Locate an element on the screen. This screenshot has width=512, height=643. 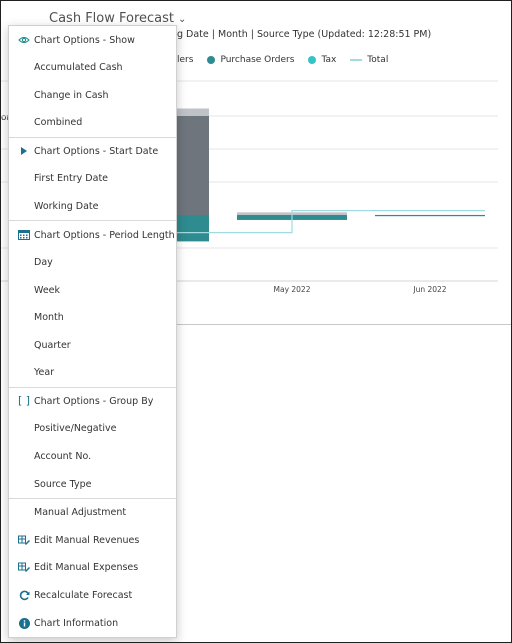
menu-header-label: Manual Adjustment is located at coordinates (80, 512).